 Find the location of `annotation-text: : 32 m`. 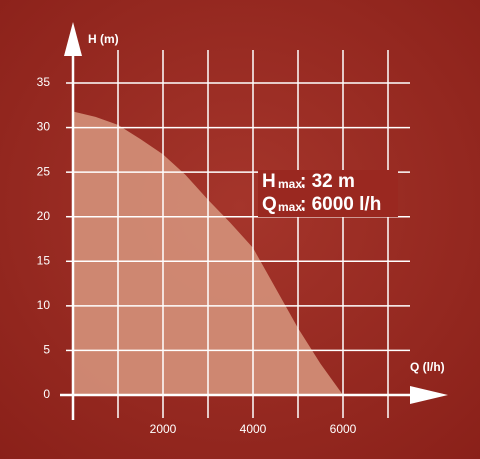

annotation-text: : 32 m is located at coordinates (327, 181).